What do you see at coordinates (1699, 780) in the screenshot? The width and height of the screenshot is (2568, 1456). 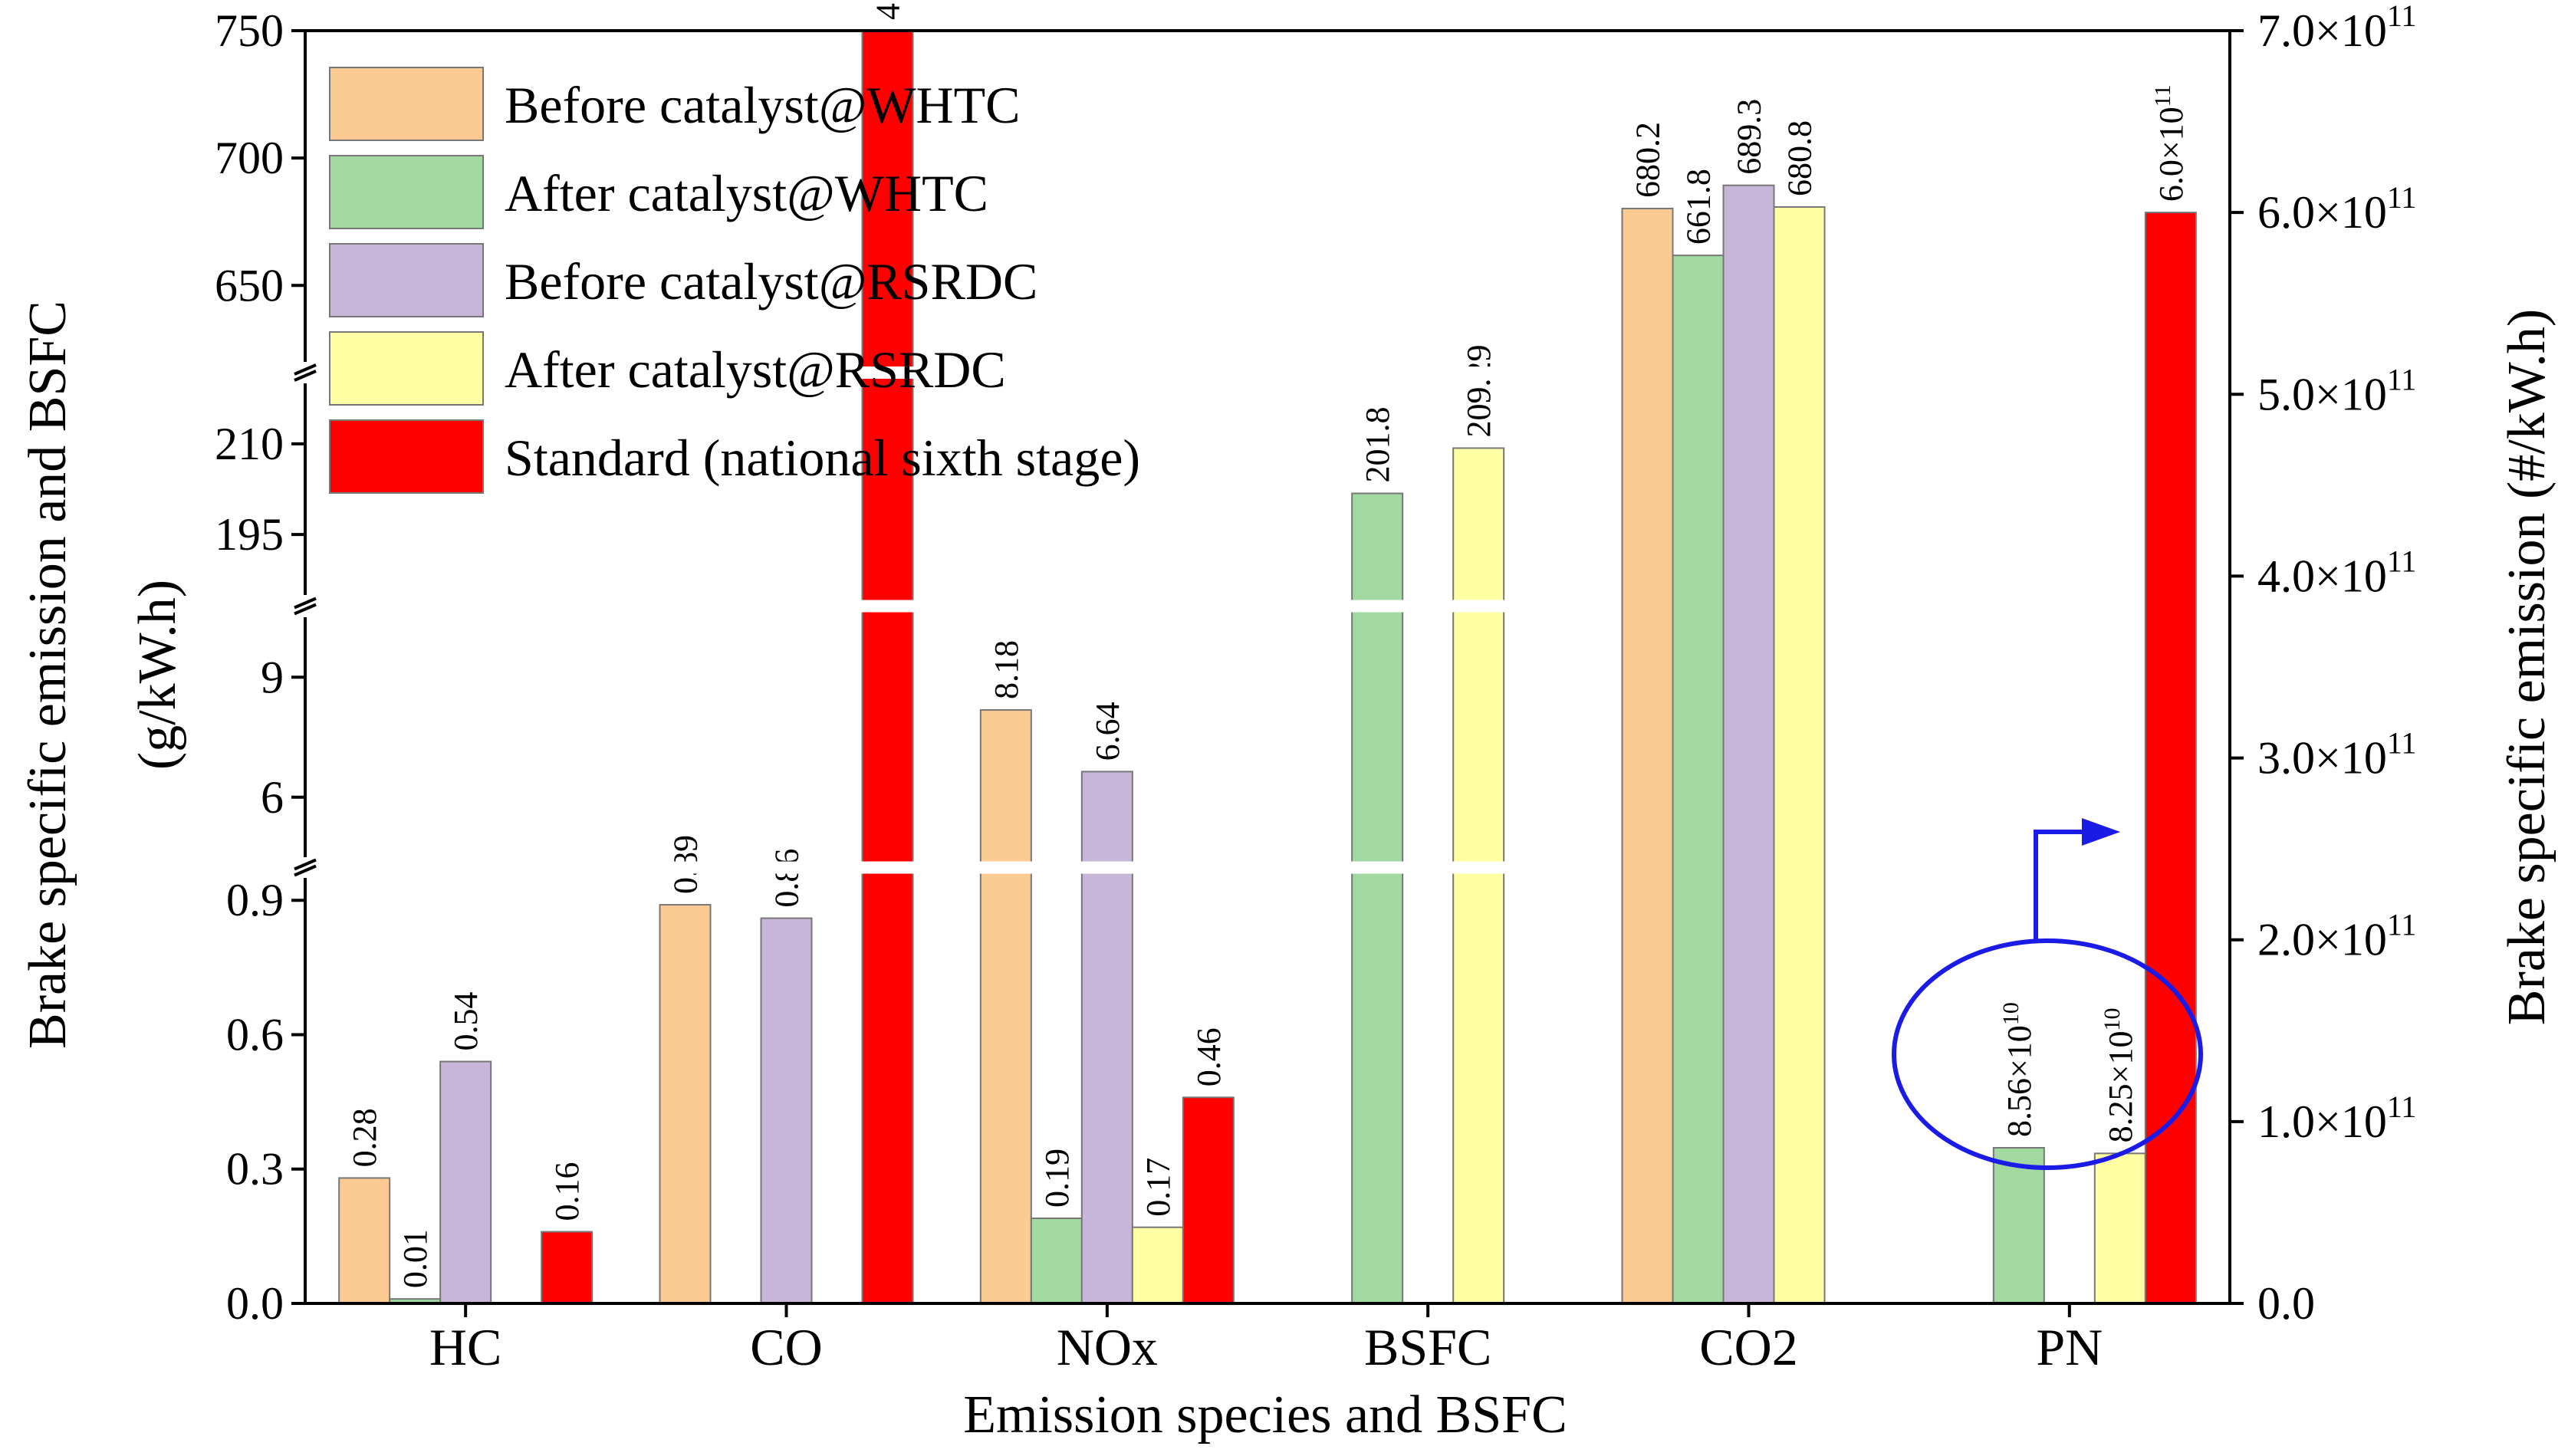 I see `bar-co2-s1` at bounding box center [1699, 780].